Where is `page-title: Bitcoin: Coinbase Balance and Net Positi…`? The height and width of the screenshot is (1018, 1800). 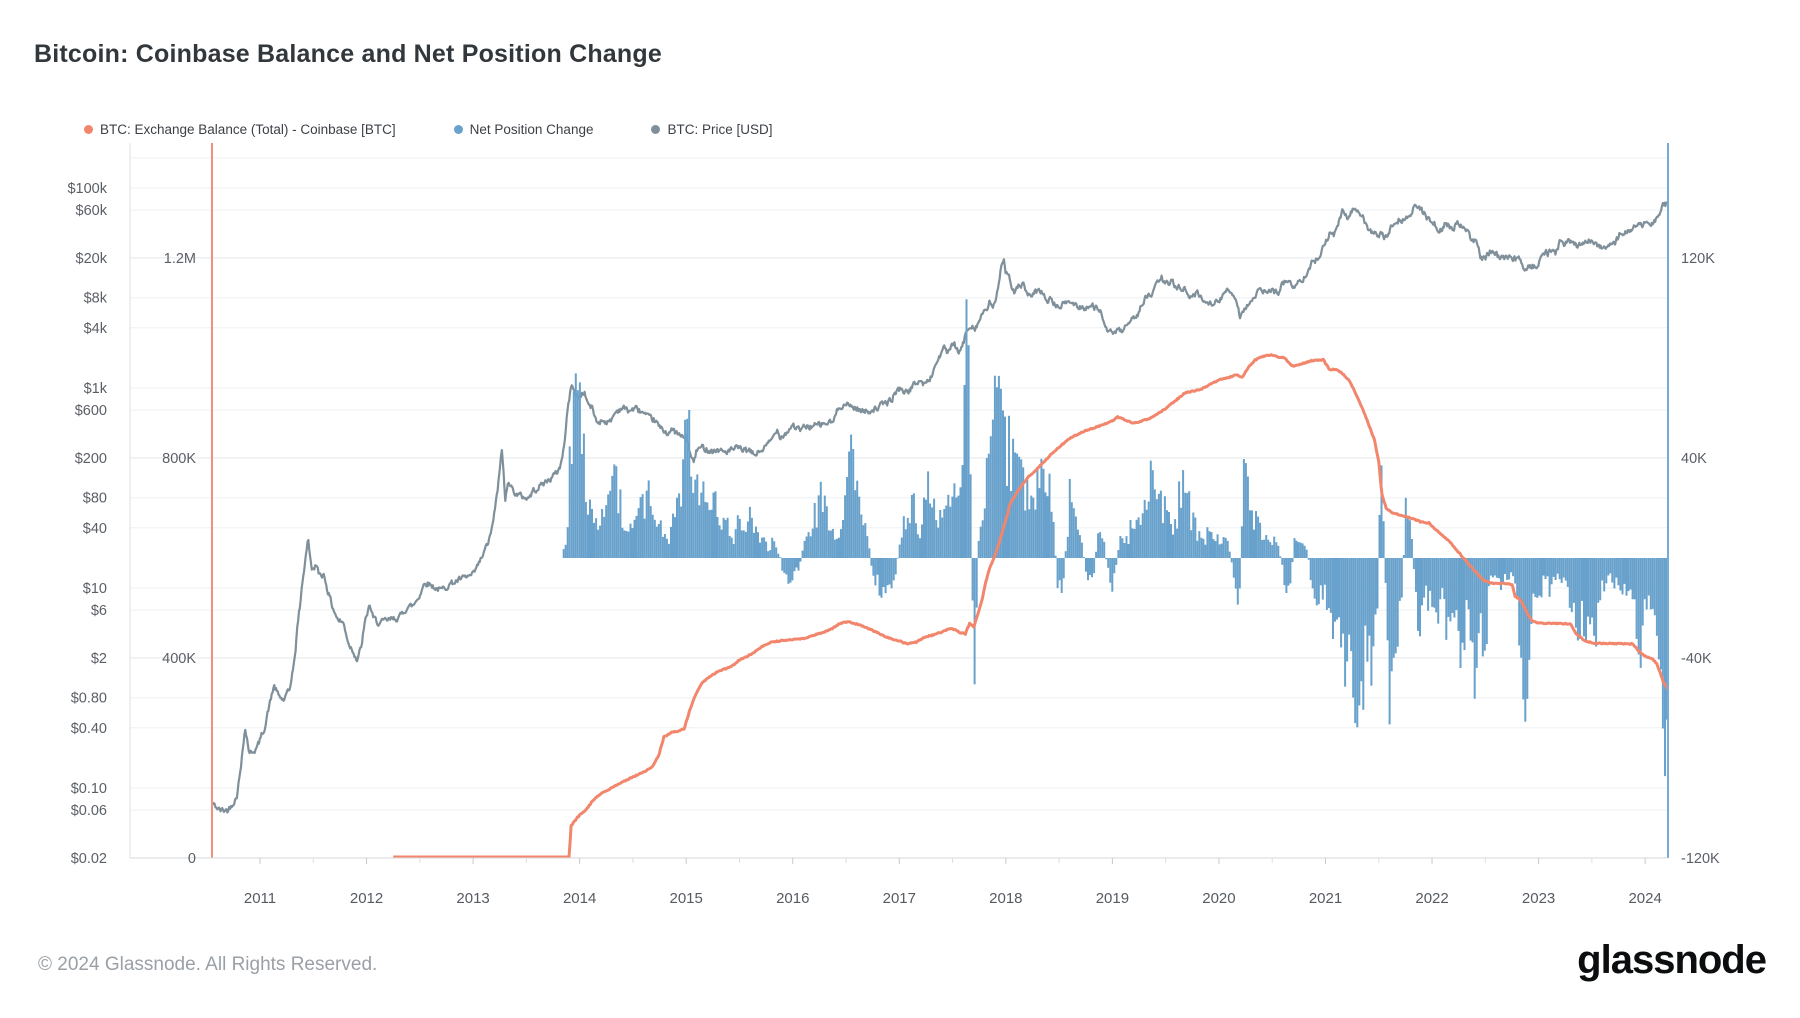 page-title: Bitcoin: Coinbase Balance and Net Positi… is located at coordinates (348, 54).